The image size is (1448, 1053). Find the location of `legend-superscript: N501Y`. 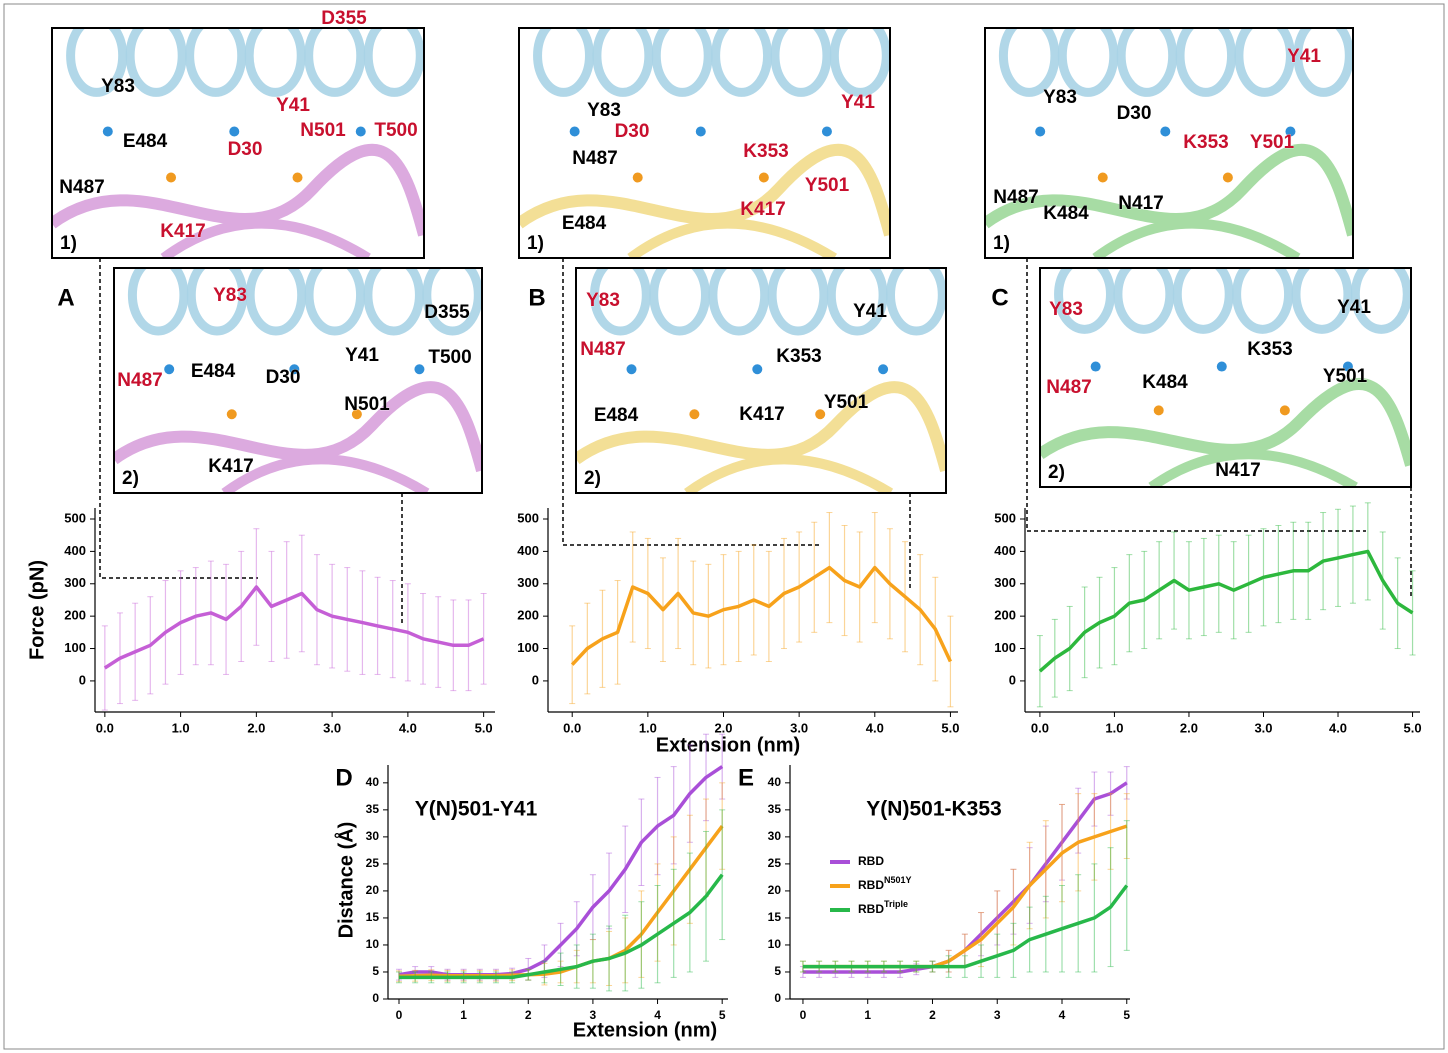

legend-superscript: N501Y is located at coordinates (898, 880).